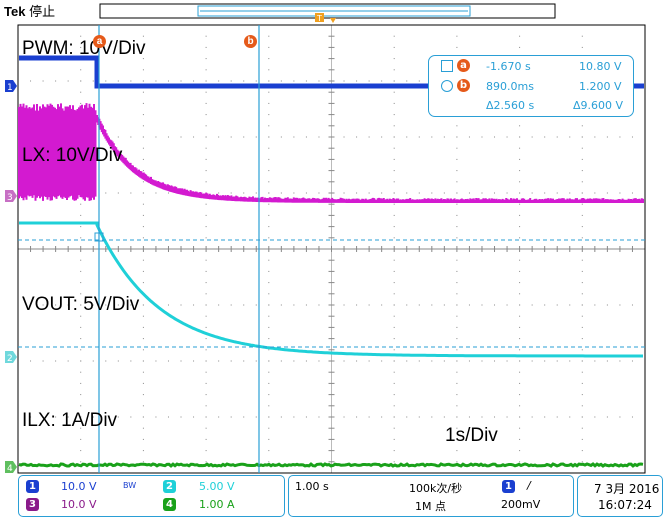 This screenshot has height=518, width=663. What do you see at coordinates (151, 496) in the screenshot?
I see `vertical-settings-box: 1 10.0 V BW 2 5.00 V 3 10.0 V 4 1.00 A` at bounding box center [151, 496].